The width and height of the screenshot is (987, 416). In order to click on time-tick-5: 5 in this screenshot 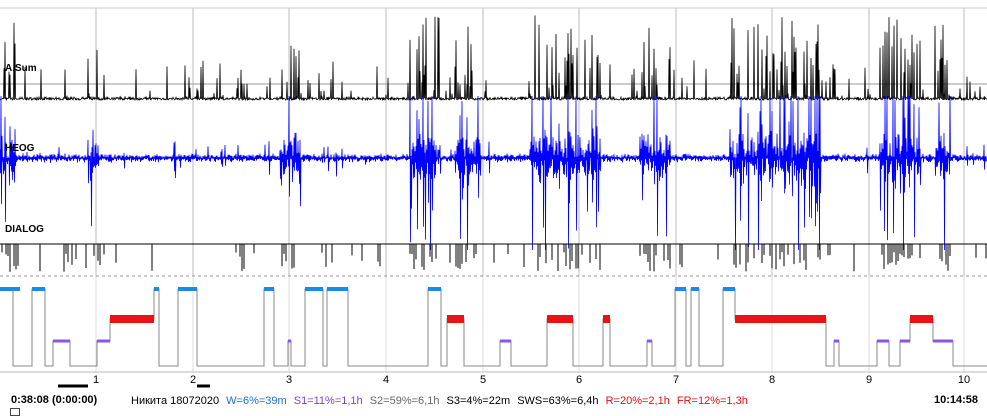, I will do `click(483, 380)`.